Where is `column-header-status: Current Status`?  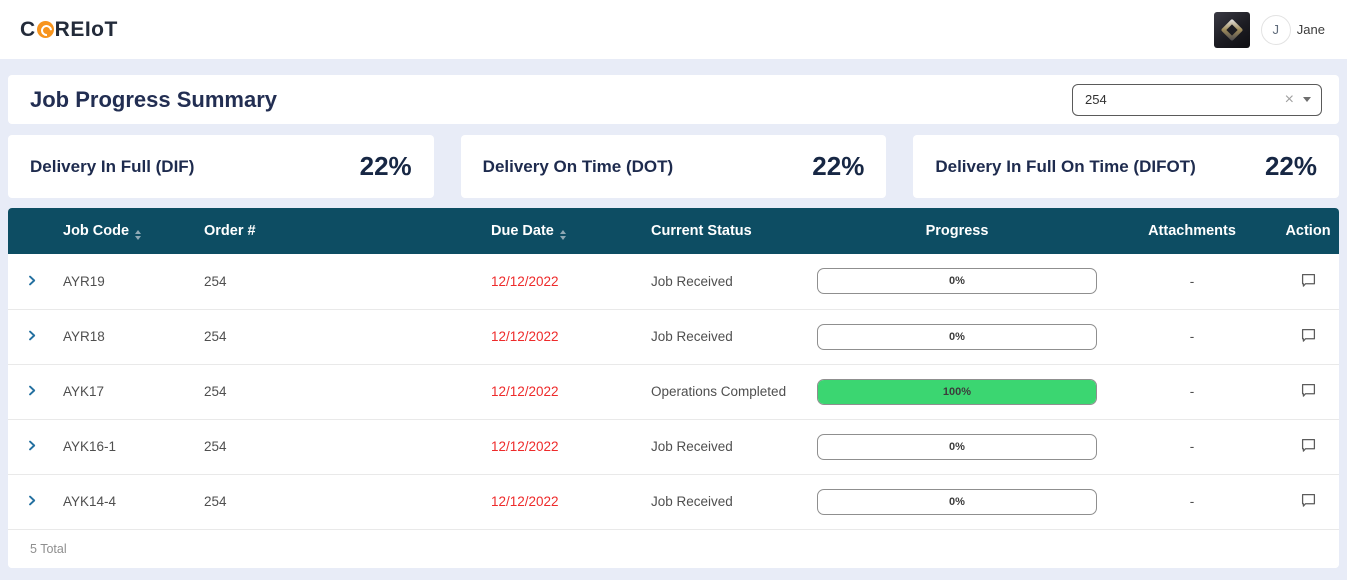 column-header-status: Current Status is located at coordinates (725, 231).